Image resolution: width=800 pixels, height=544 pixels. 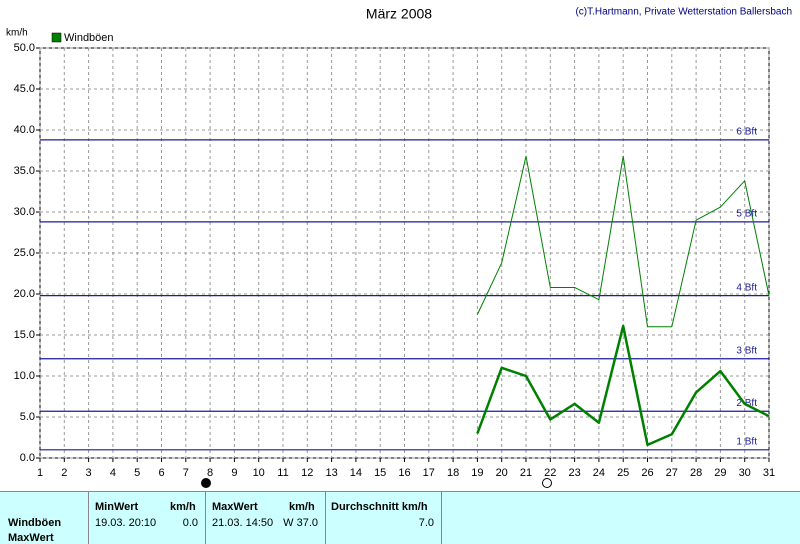 I want to click on x-tick-label: 29, so click(x=720, y=473).